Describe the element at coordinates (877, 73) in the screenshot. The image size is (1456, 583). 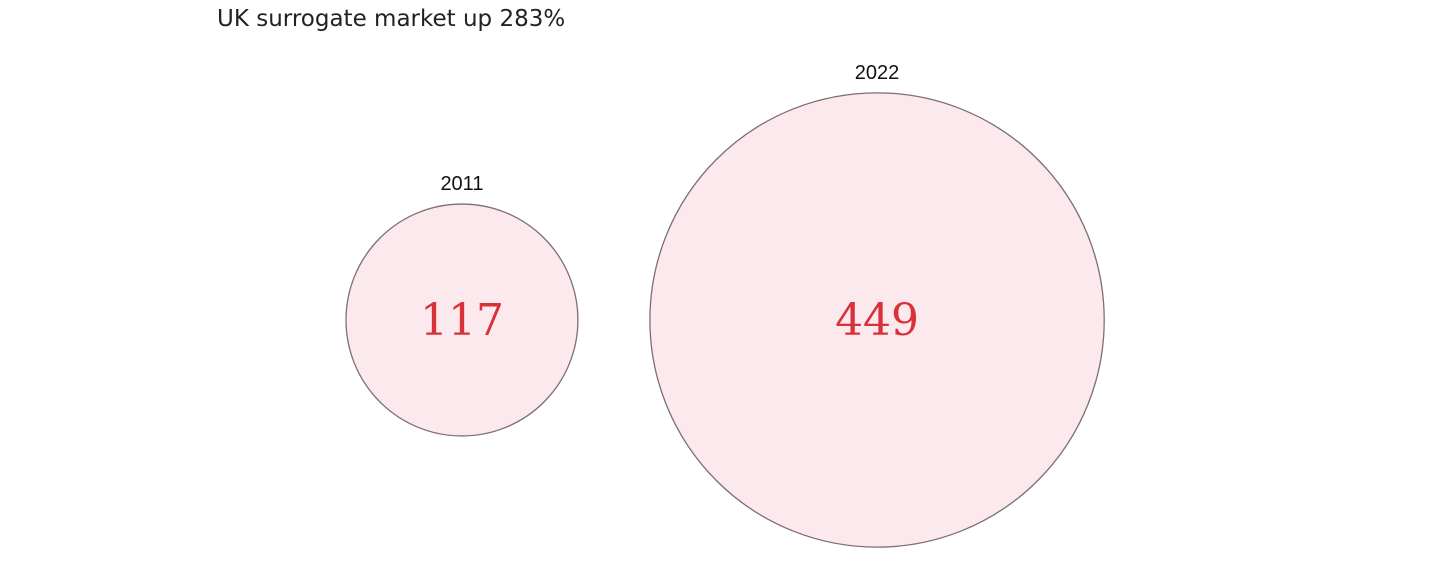
I see `category-label: 2022` at that location.